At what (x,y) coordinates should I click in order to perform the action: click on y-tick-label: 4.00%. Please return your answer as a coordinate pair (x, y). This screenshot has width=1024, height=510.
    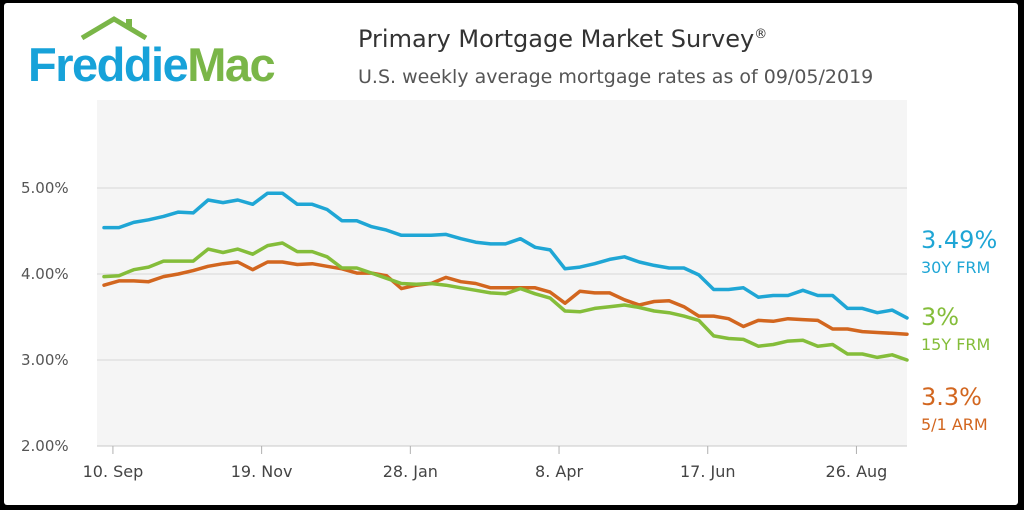
    Looking at the image, I should click on (45, 274).